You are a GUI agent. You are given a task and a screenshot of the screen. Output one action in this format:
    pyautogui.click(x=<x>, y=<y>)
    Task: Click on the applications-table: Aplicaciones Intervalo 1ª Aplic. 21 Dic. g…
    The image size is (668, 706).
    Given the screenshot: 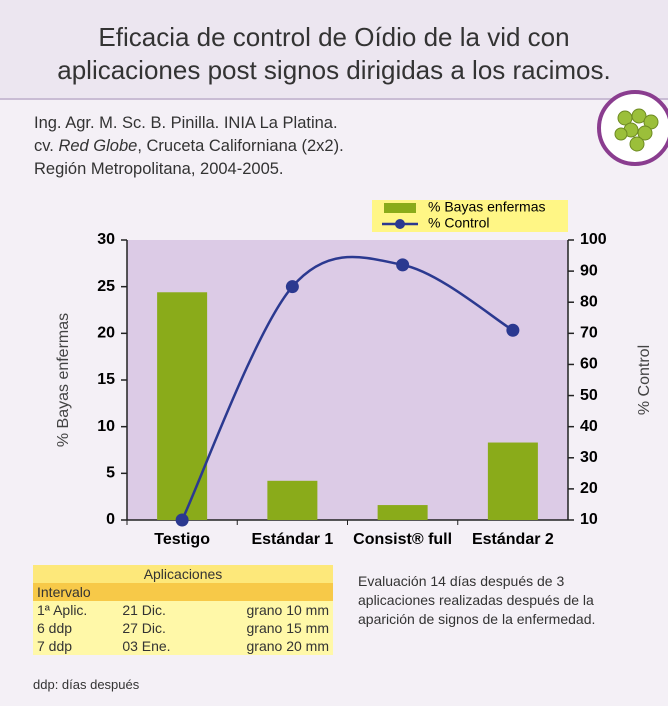 What is the action you would take?
    pyautogui.click(x=183, y=610)
    